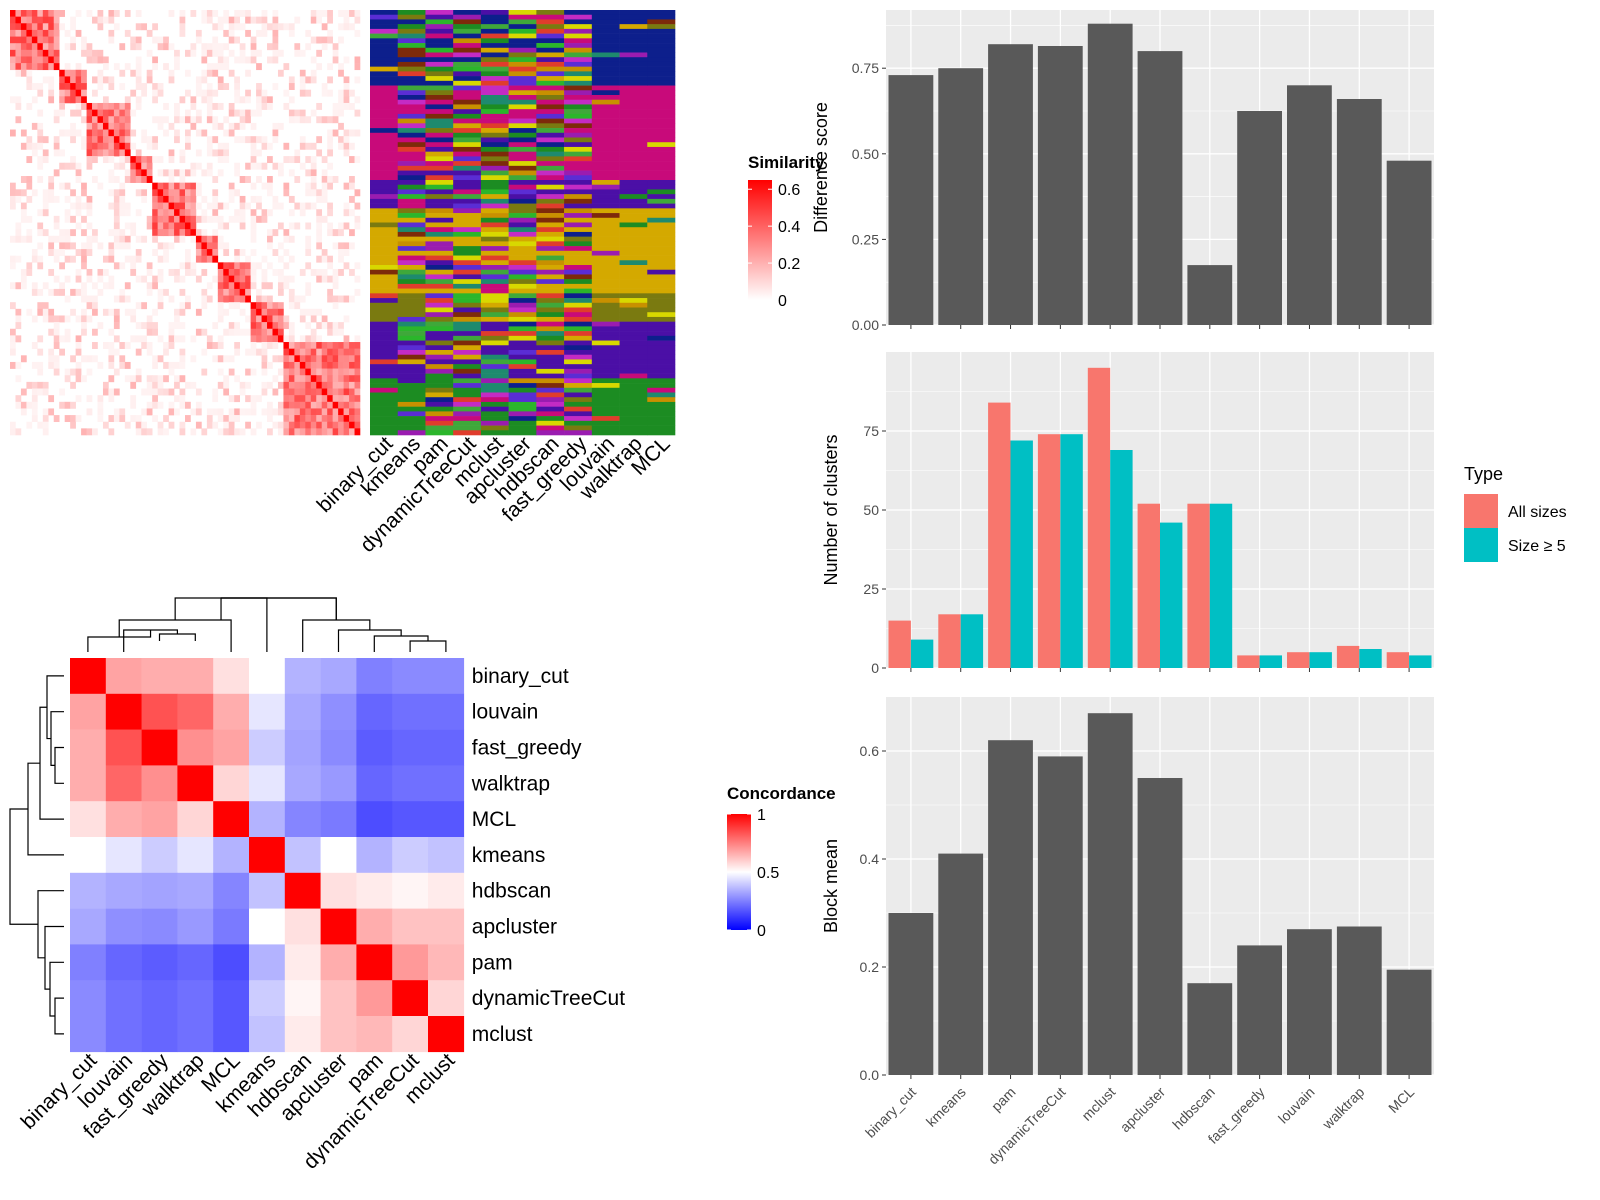  Describe the element at coordinates (911, 200) in the screenshot. I see `bar` at that location.